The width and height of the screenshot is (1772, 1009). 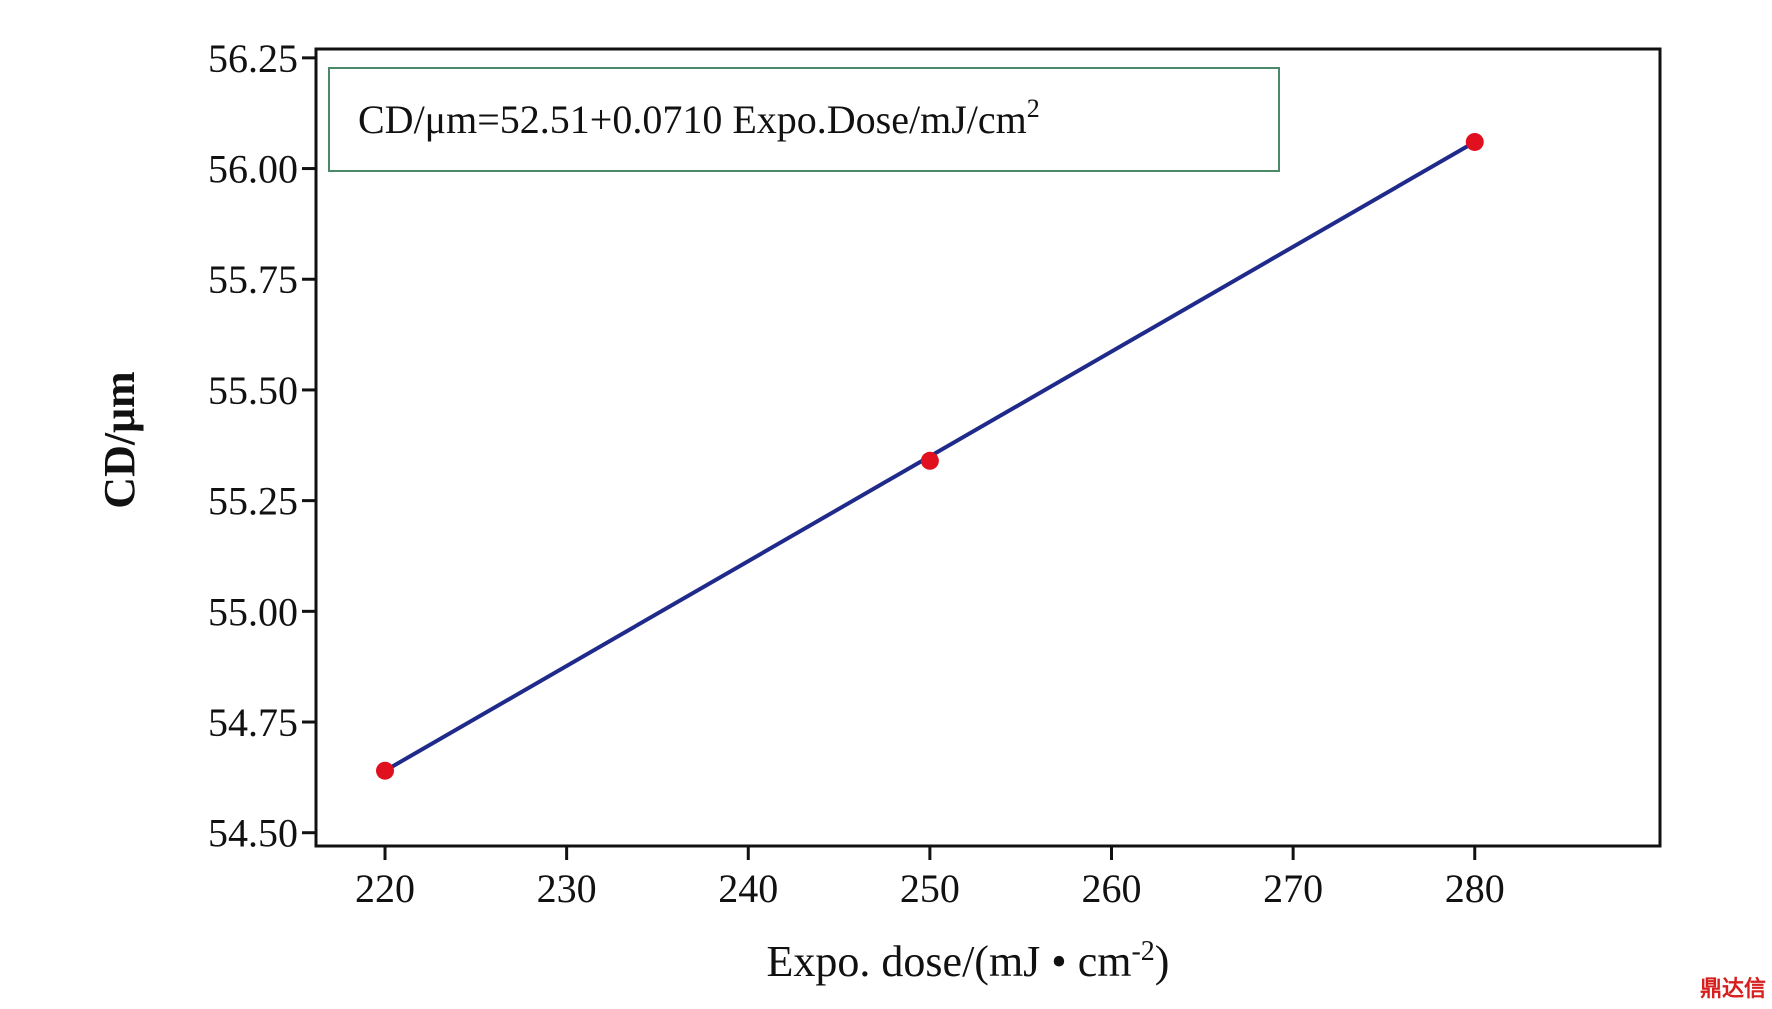 I want to click on watermark-logo: 鼎达信, so click(x=1732, y=989).